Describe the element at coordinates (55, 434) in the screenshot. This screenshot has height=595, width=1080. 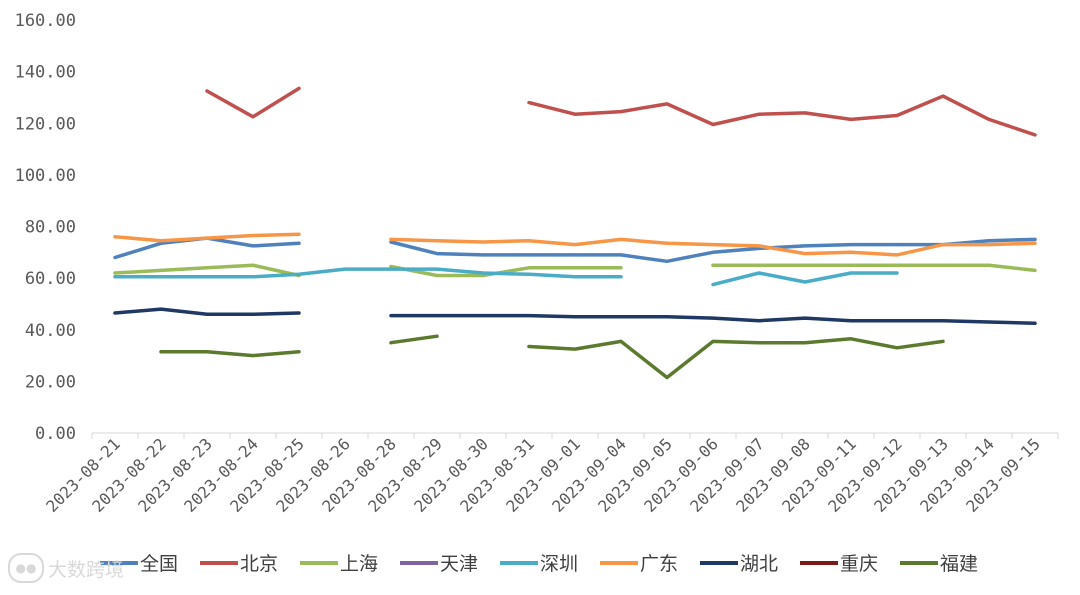
I see `y-tick-label: 0.00` at that location.